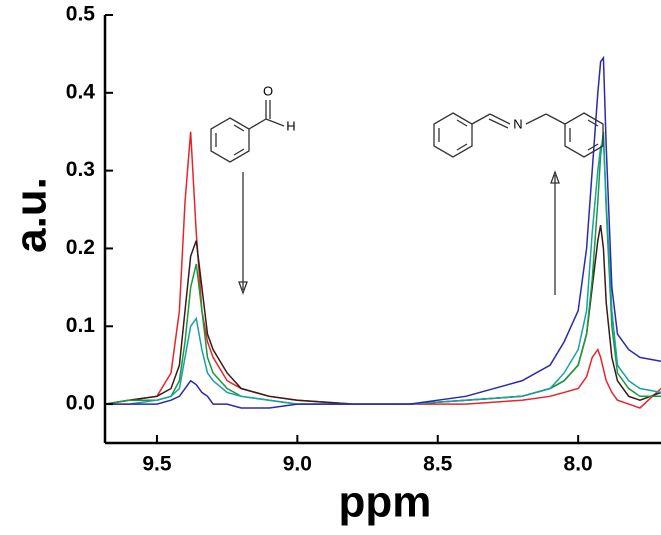  I want to click on x-tick-label: 8.0, so click(578, 464).